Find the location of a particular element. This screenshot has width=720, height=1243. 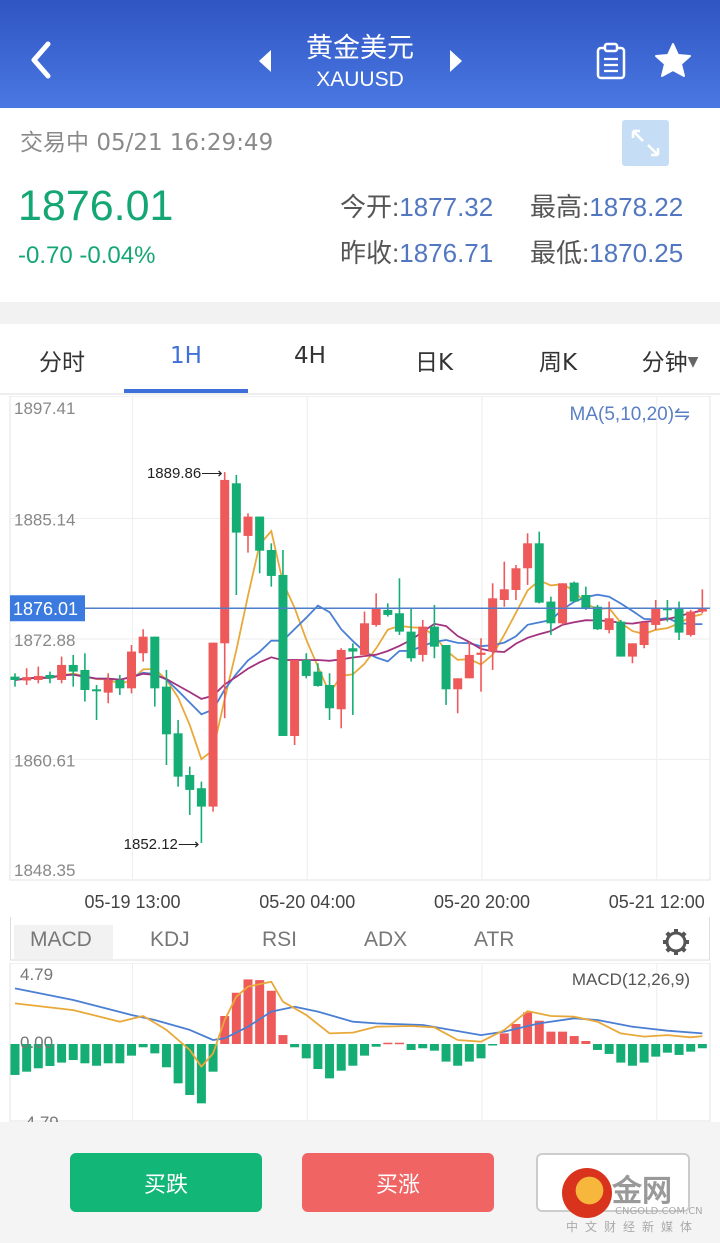

current-price-tag is located at coordinates (47, 608).